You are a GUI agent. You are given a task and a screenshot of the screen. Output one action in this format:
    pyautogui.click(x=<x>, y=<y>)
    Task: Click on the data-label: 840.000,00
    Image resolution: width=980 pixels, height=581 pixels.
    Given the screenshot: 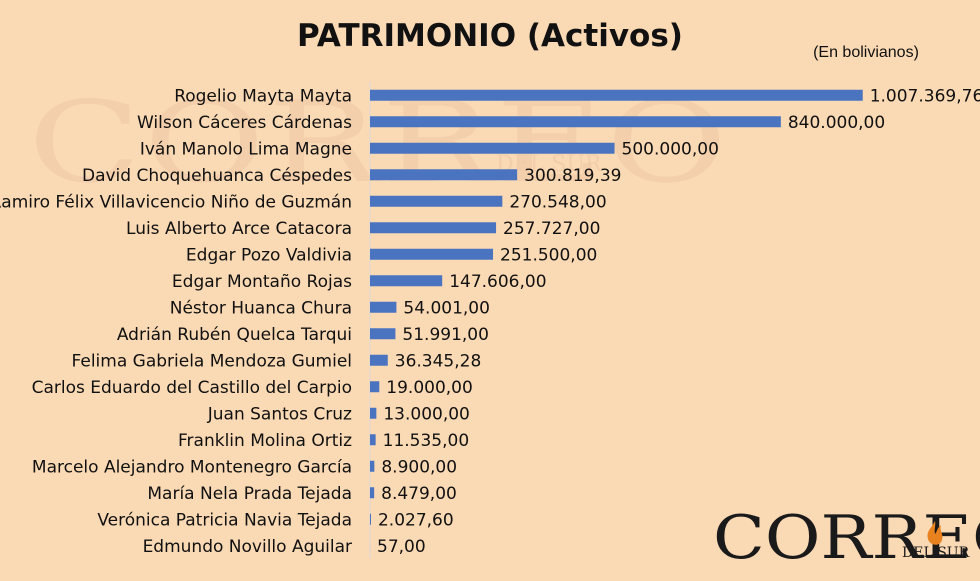 What is the action you would take?
    pyautogui.click(x=836, y=123)
    